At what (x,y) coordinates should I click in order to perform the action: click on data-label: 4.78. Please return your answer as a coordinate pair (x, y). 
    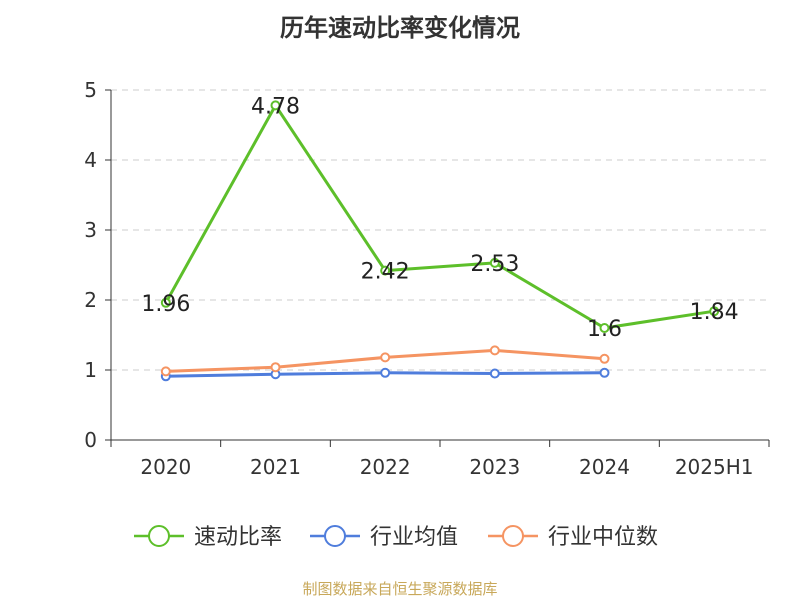
    Looking at the image, I should click on (275, 106).